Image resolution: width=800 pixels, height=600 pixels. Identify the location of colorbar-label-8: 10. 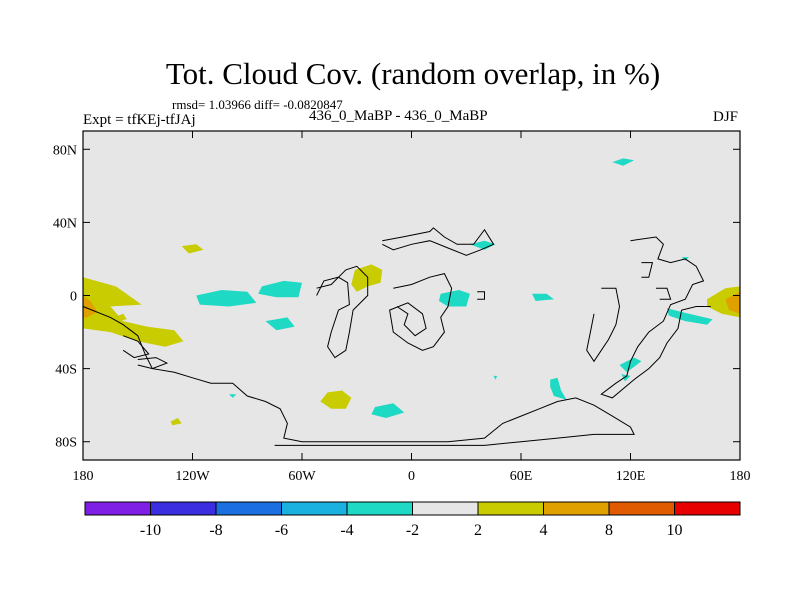
(675, 530).